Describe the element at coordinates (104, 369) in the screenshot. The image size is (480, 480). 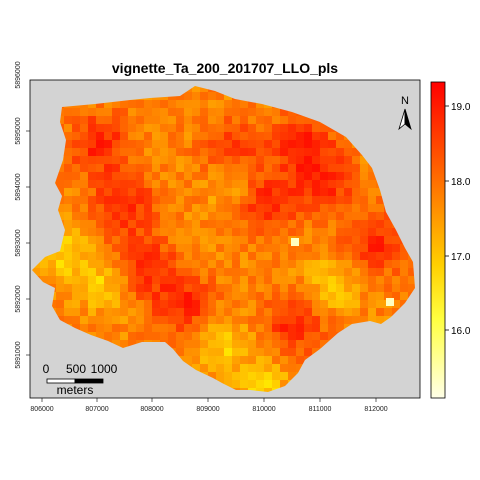
I see `scale-label-1000: 1000` at that location.